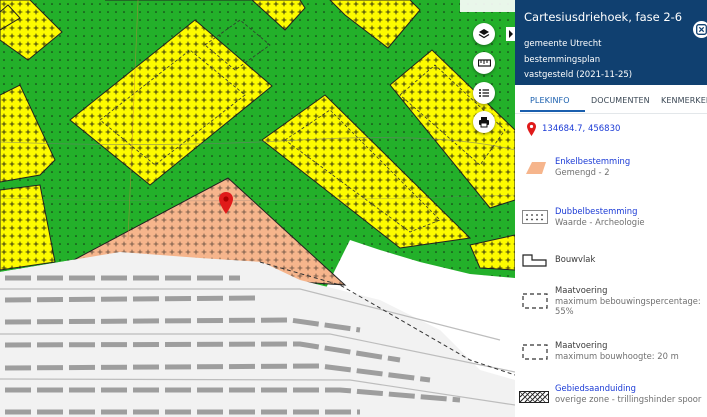 This screenshot has width=707, height=417. I want to click on legend-detail: maximum bebouwingspercentage: 55%, so click(628, 306).